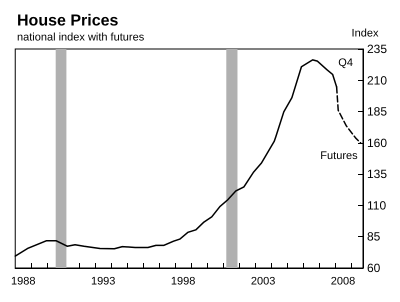 The height and width of the screenshot is (302, 400). What do you see at coordinates (263, 282) in the screenshot?
I see `x-tick-label: 2003` at bounding box center [263, 282].